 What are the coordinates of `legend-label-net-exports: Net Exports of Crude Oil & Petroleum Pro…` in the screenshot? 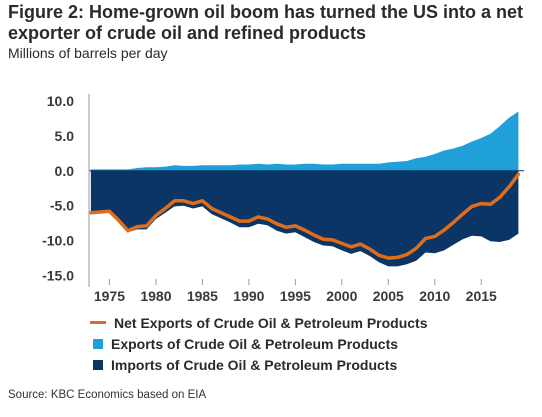 It's located at (271, 322).